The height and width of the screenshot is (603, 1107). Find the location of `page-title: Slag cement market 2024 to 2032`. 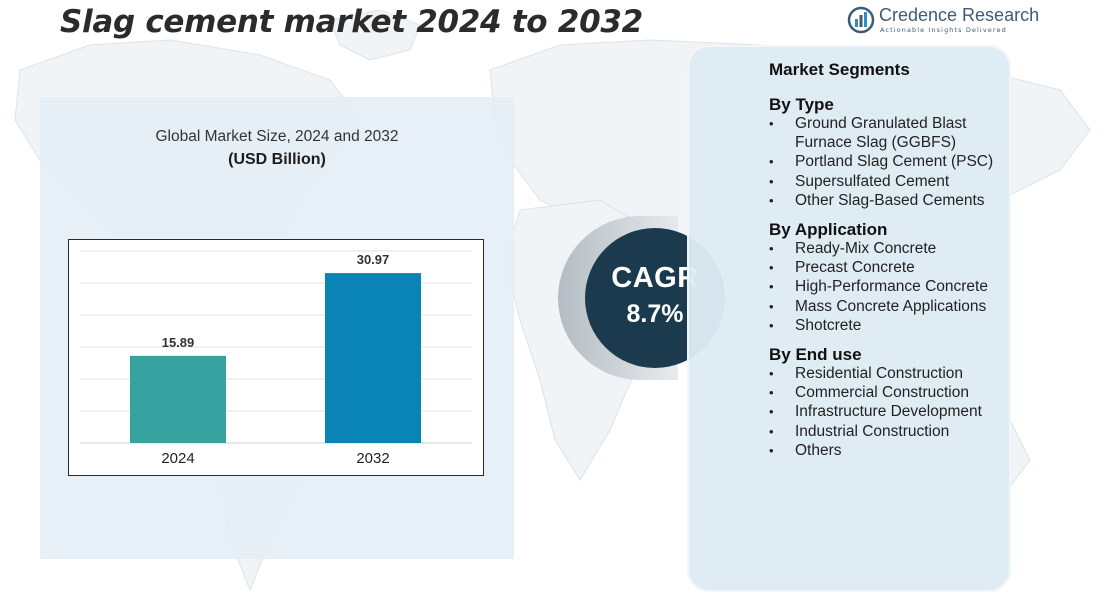

page-title: Slag cement market 2024 to 2032 is located at coordinates (351, 22).